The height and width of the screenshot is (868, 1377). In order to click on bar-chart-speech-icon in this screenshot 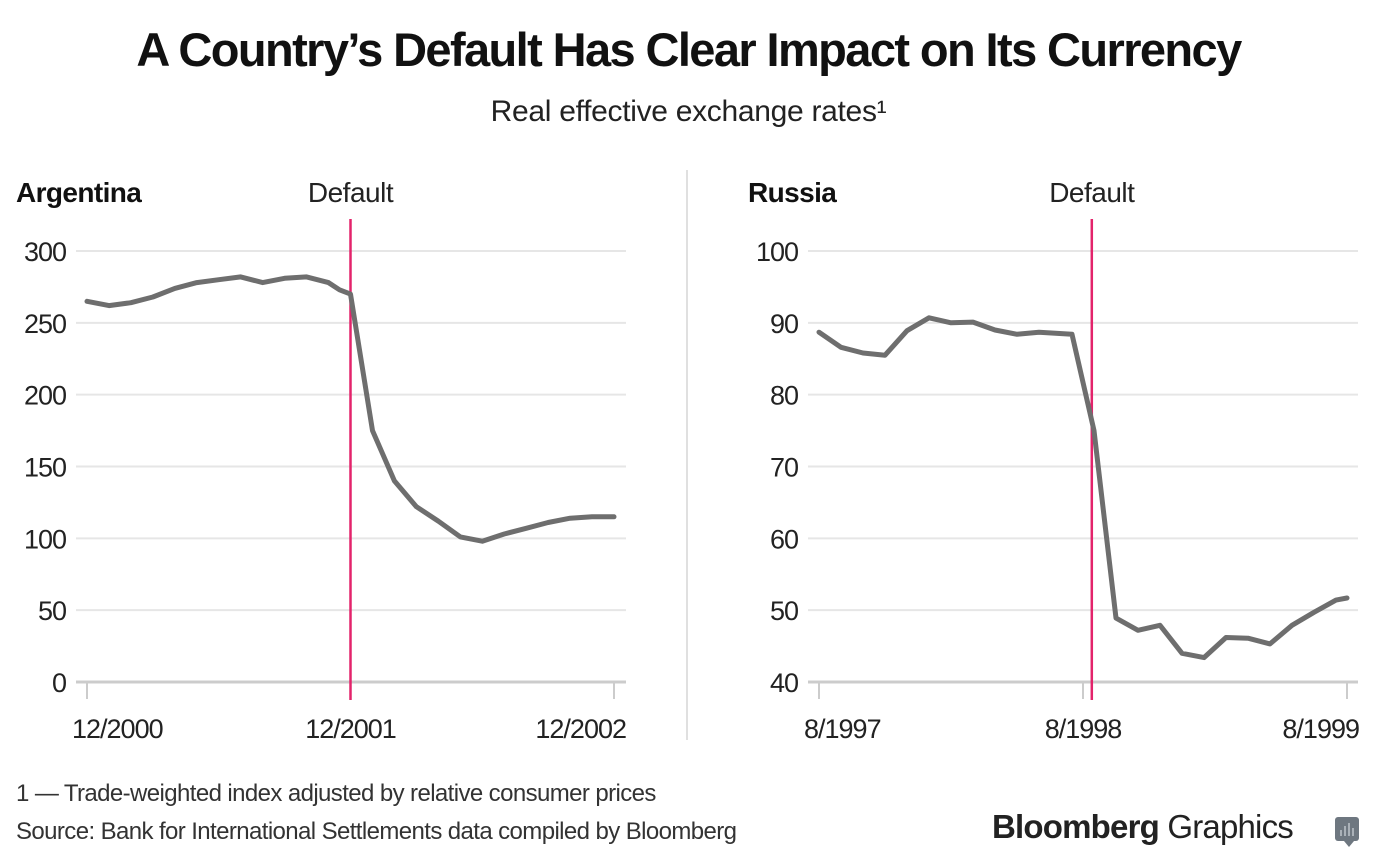, I will do `click(1347, 832)`.